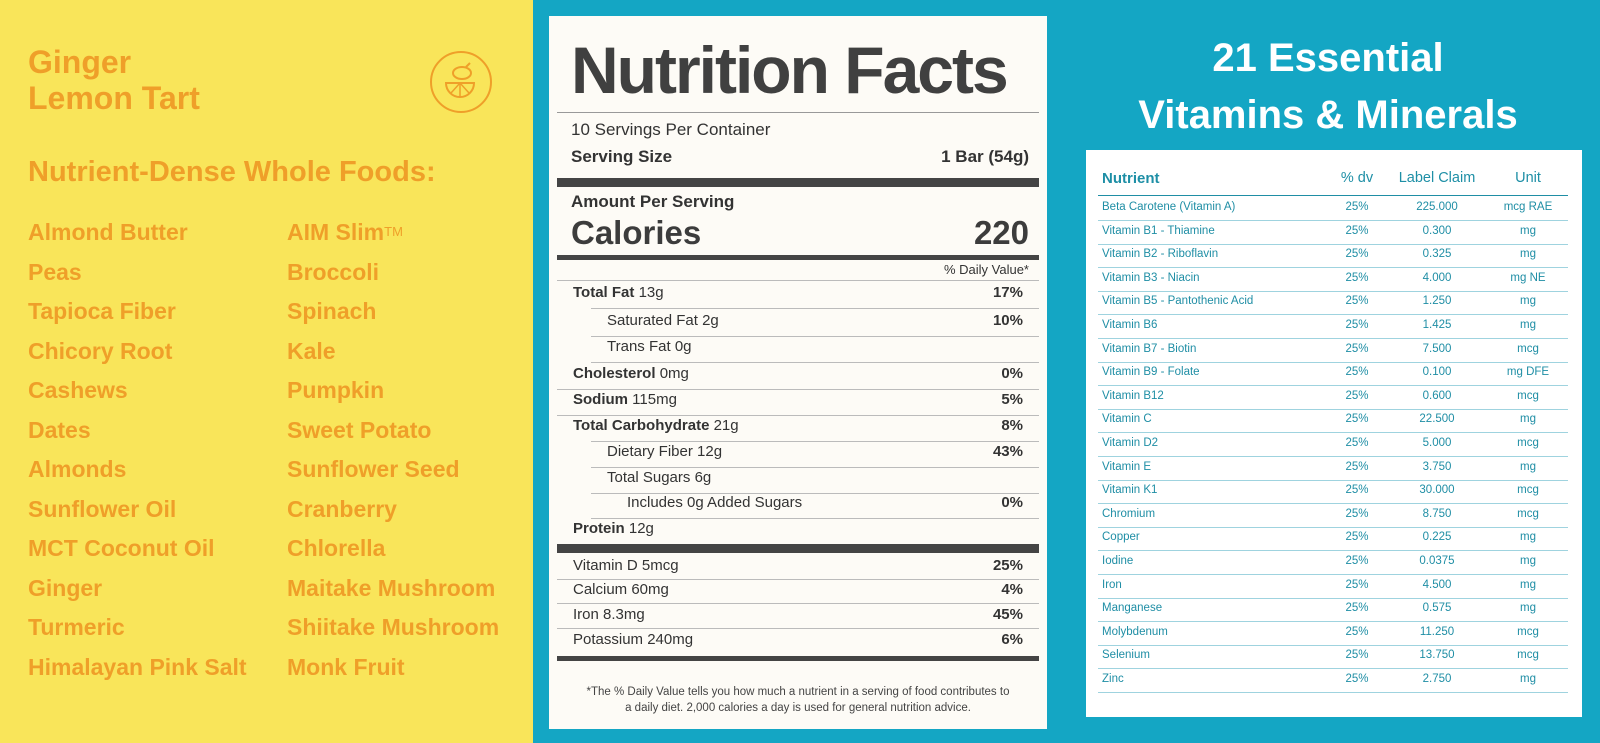  Describe the element at coordinates (1437, 230) in the screenshot. I see `vitamin-label-claim: 0.300` at that location.